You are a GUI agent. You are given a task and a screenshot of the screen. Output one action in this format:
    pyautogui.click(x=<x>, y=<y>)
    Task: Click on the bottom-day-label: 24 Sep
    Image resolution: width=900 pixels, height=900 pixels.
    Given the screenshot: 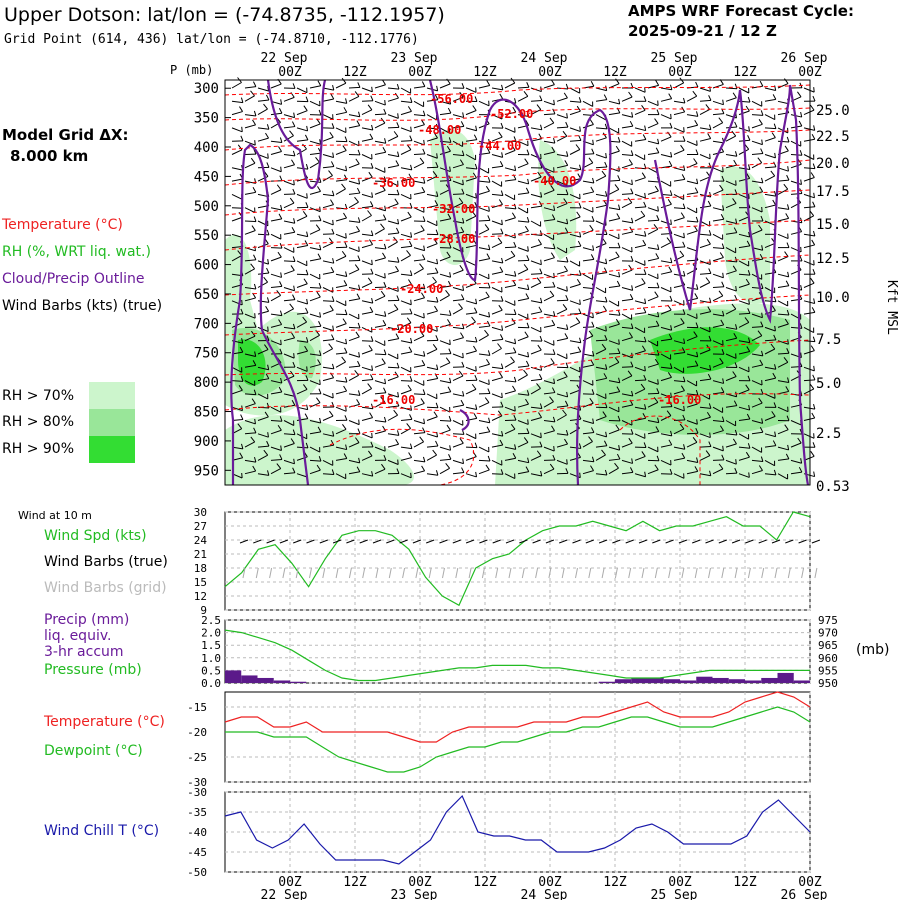 What is the action you would take?
    pyautogui.click(x=544, y=894)
    